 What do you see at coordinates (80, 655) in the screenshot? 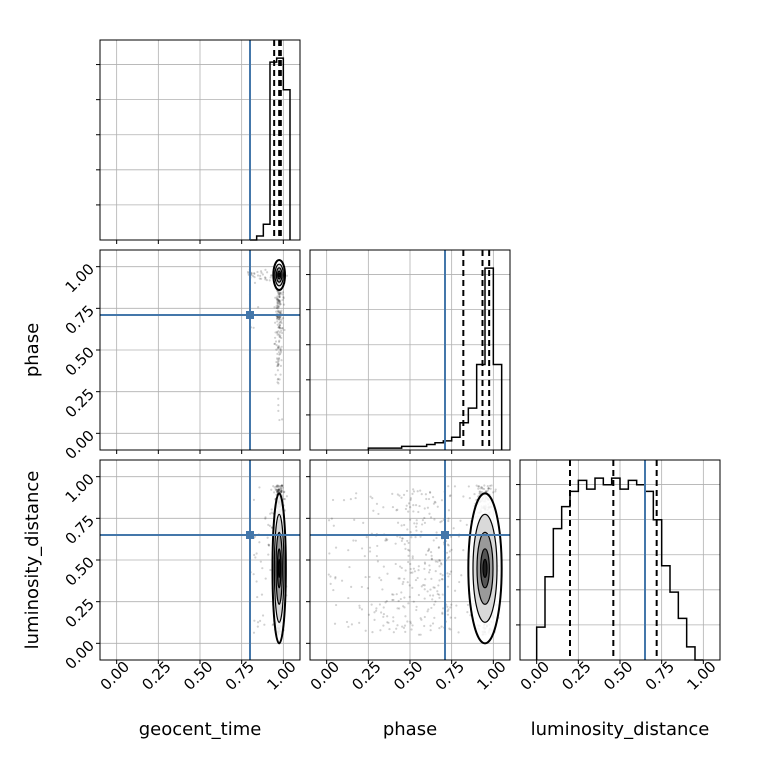
I see `y-tick-label: 0.00` at bounding box center [80, 655].